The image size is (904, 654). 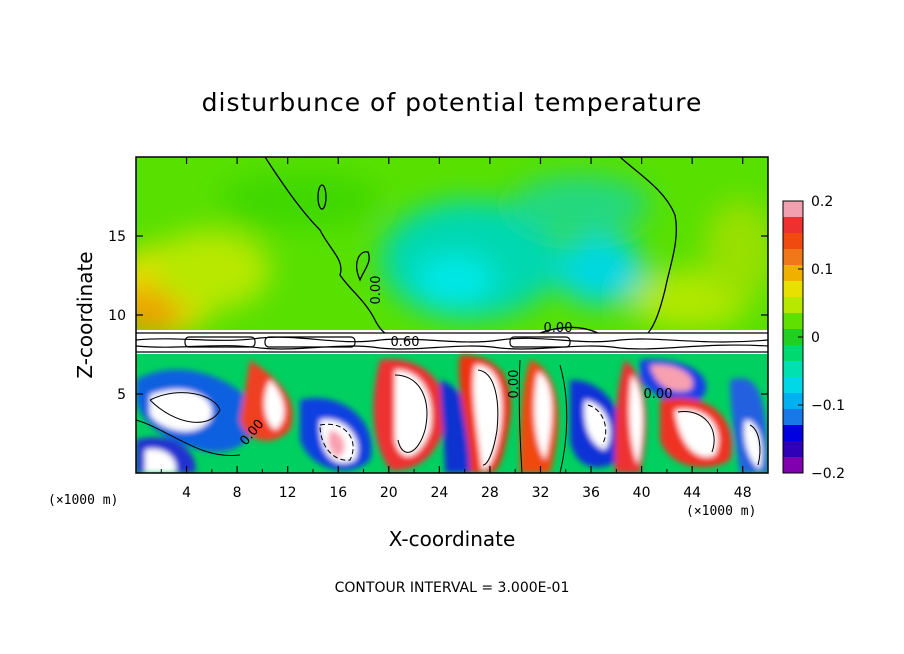 I want to click on x-tick-label: 36, so click(x=591, y=493).